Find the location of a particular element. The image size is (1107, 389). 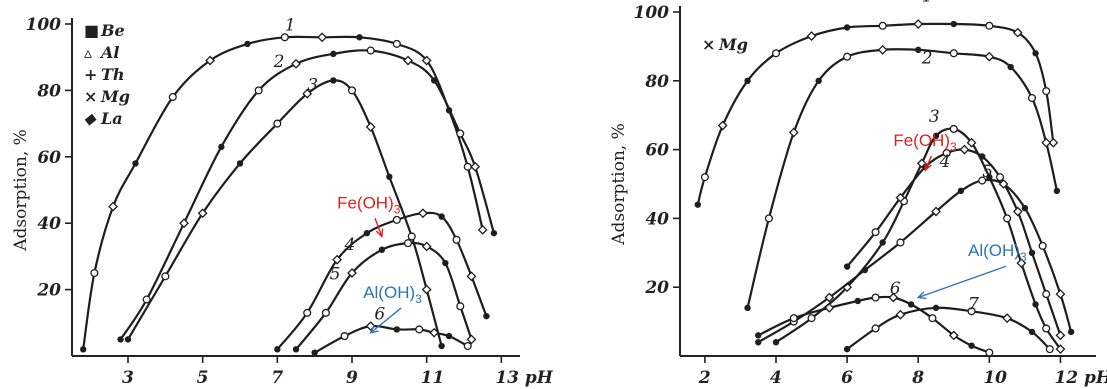

series-number-label: 3 is located at coordinates (934, 117).